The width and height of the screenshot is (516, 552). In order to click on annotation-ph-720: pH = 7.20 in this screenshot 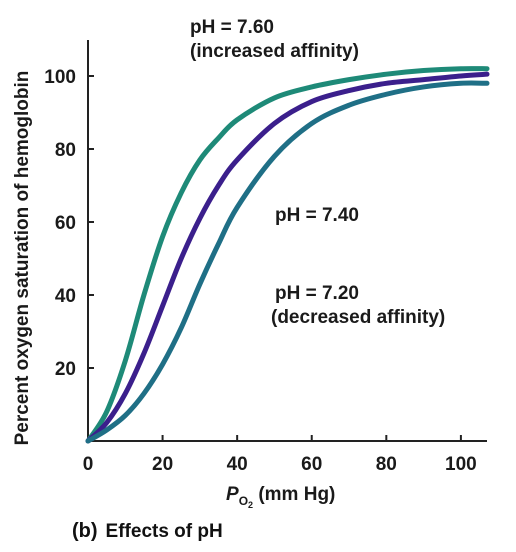, I will do `click(317, 293)`.